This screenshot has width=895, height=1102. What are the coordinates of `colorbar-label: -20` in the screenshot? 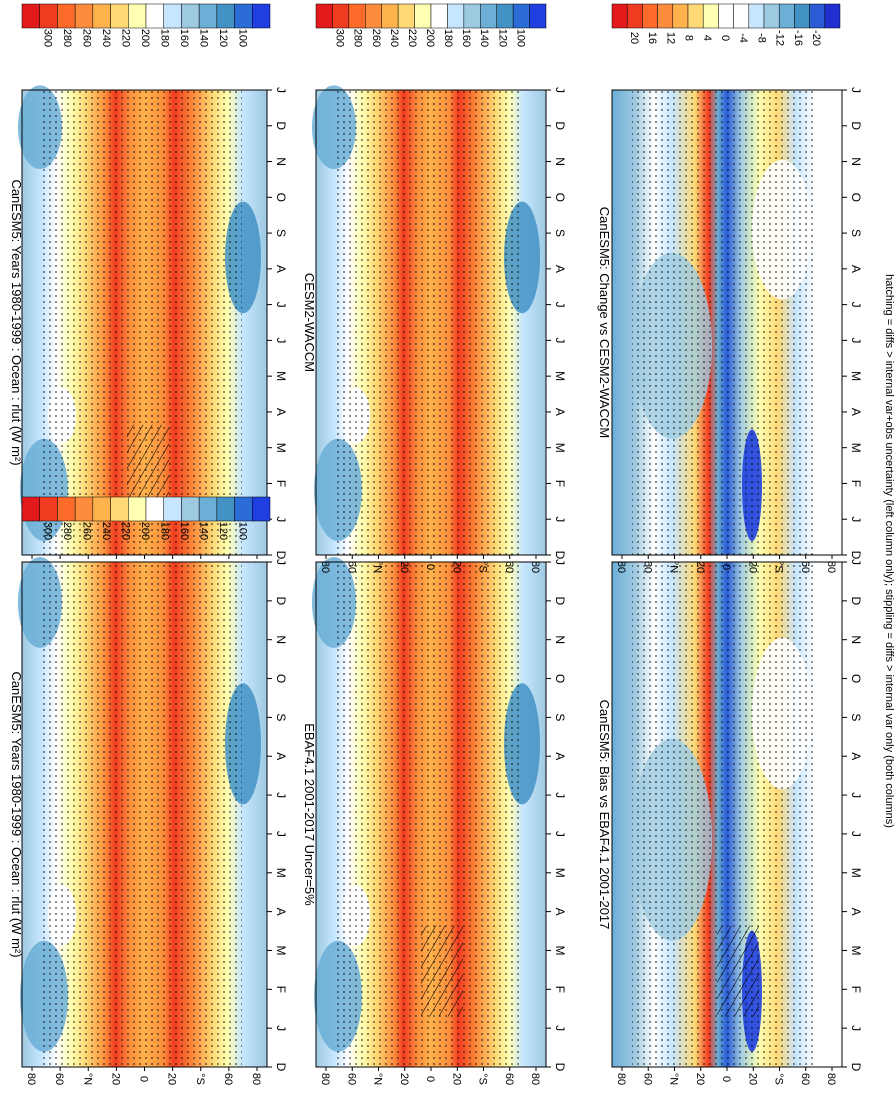 It's located at (816, 38).